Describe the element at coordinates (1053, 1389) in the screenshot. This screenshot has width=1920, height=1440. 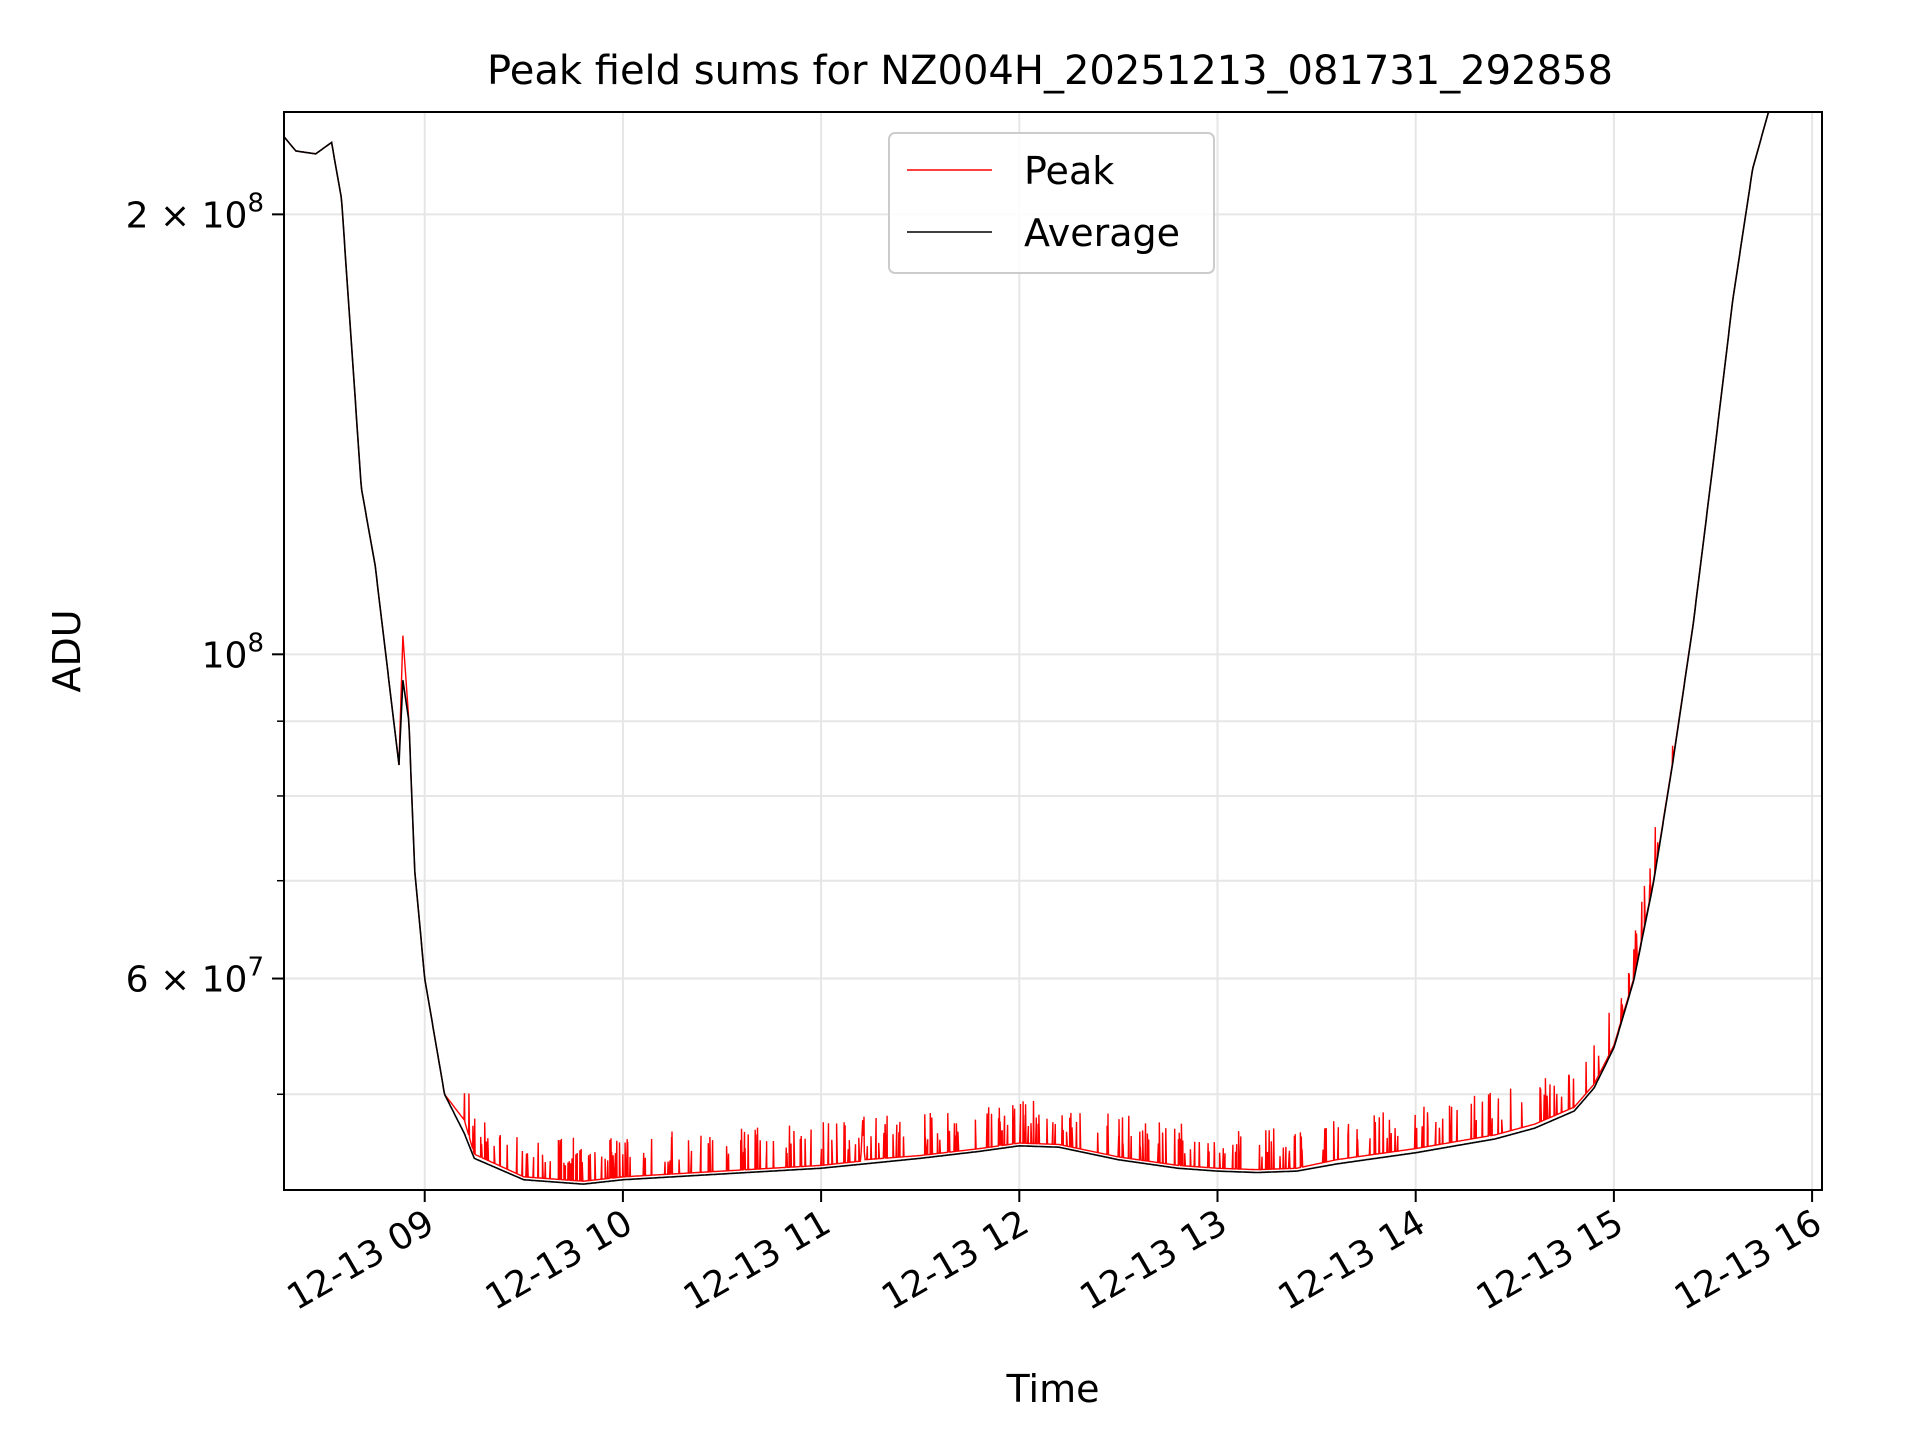
I see `x-axis-label: Time` at that location.